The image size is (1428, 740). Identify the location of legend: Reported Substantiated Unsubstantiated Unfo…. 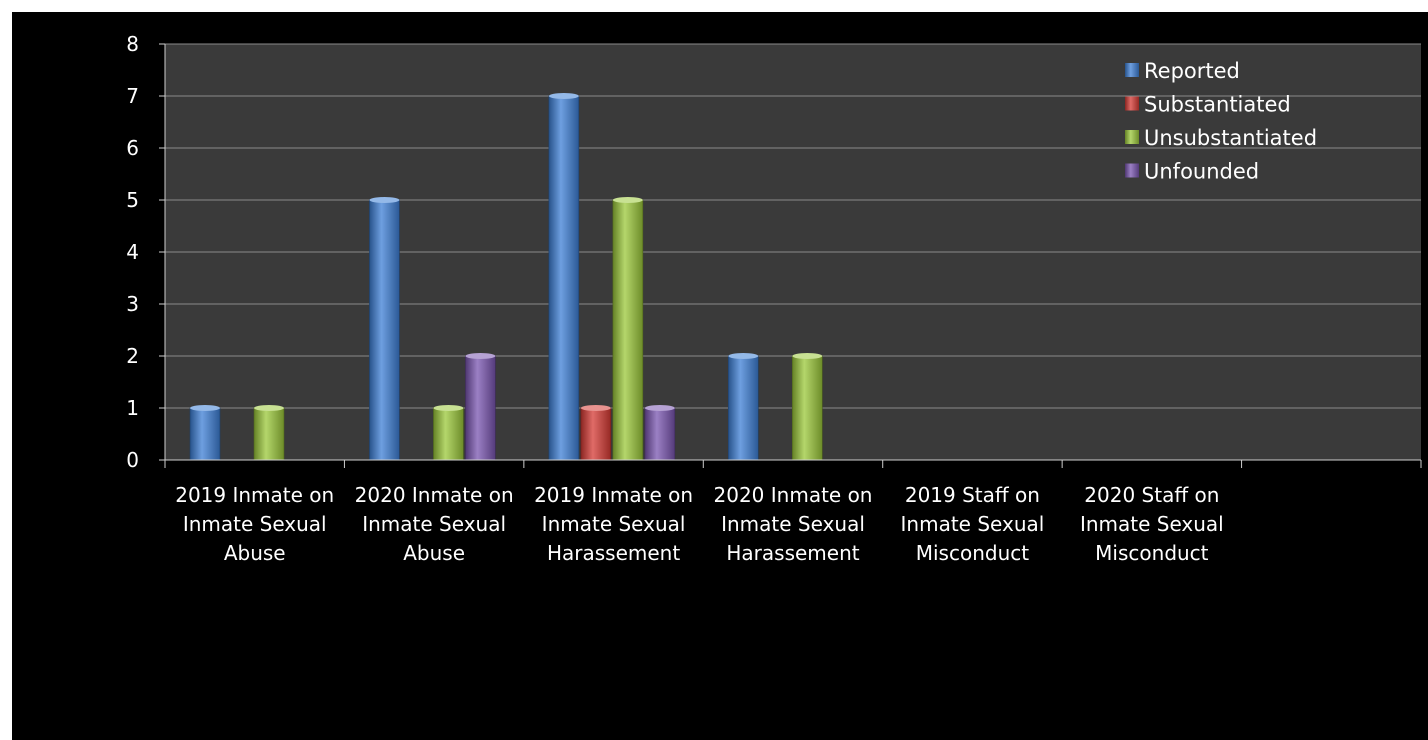
(1221, 121).